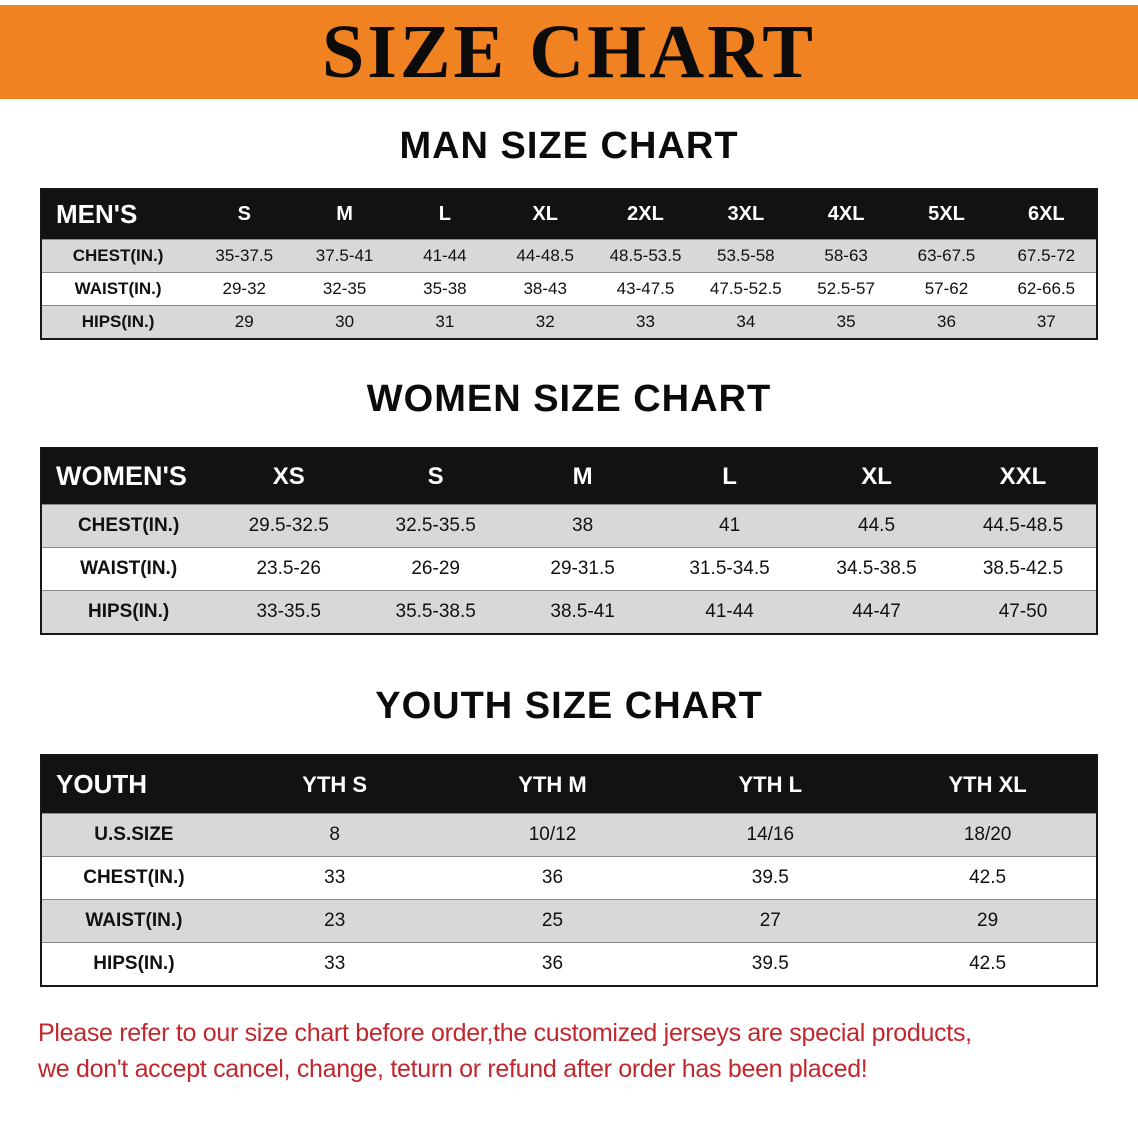 Image resolution: width=1138 pixels, height=1132 pixels. What do you see at coordinates (344, 288) in the screenshot?
I see `value-cell: 32-35` at bounding box center [344, 288].